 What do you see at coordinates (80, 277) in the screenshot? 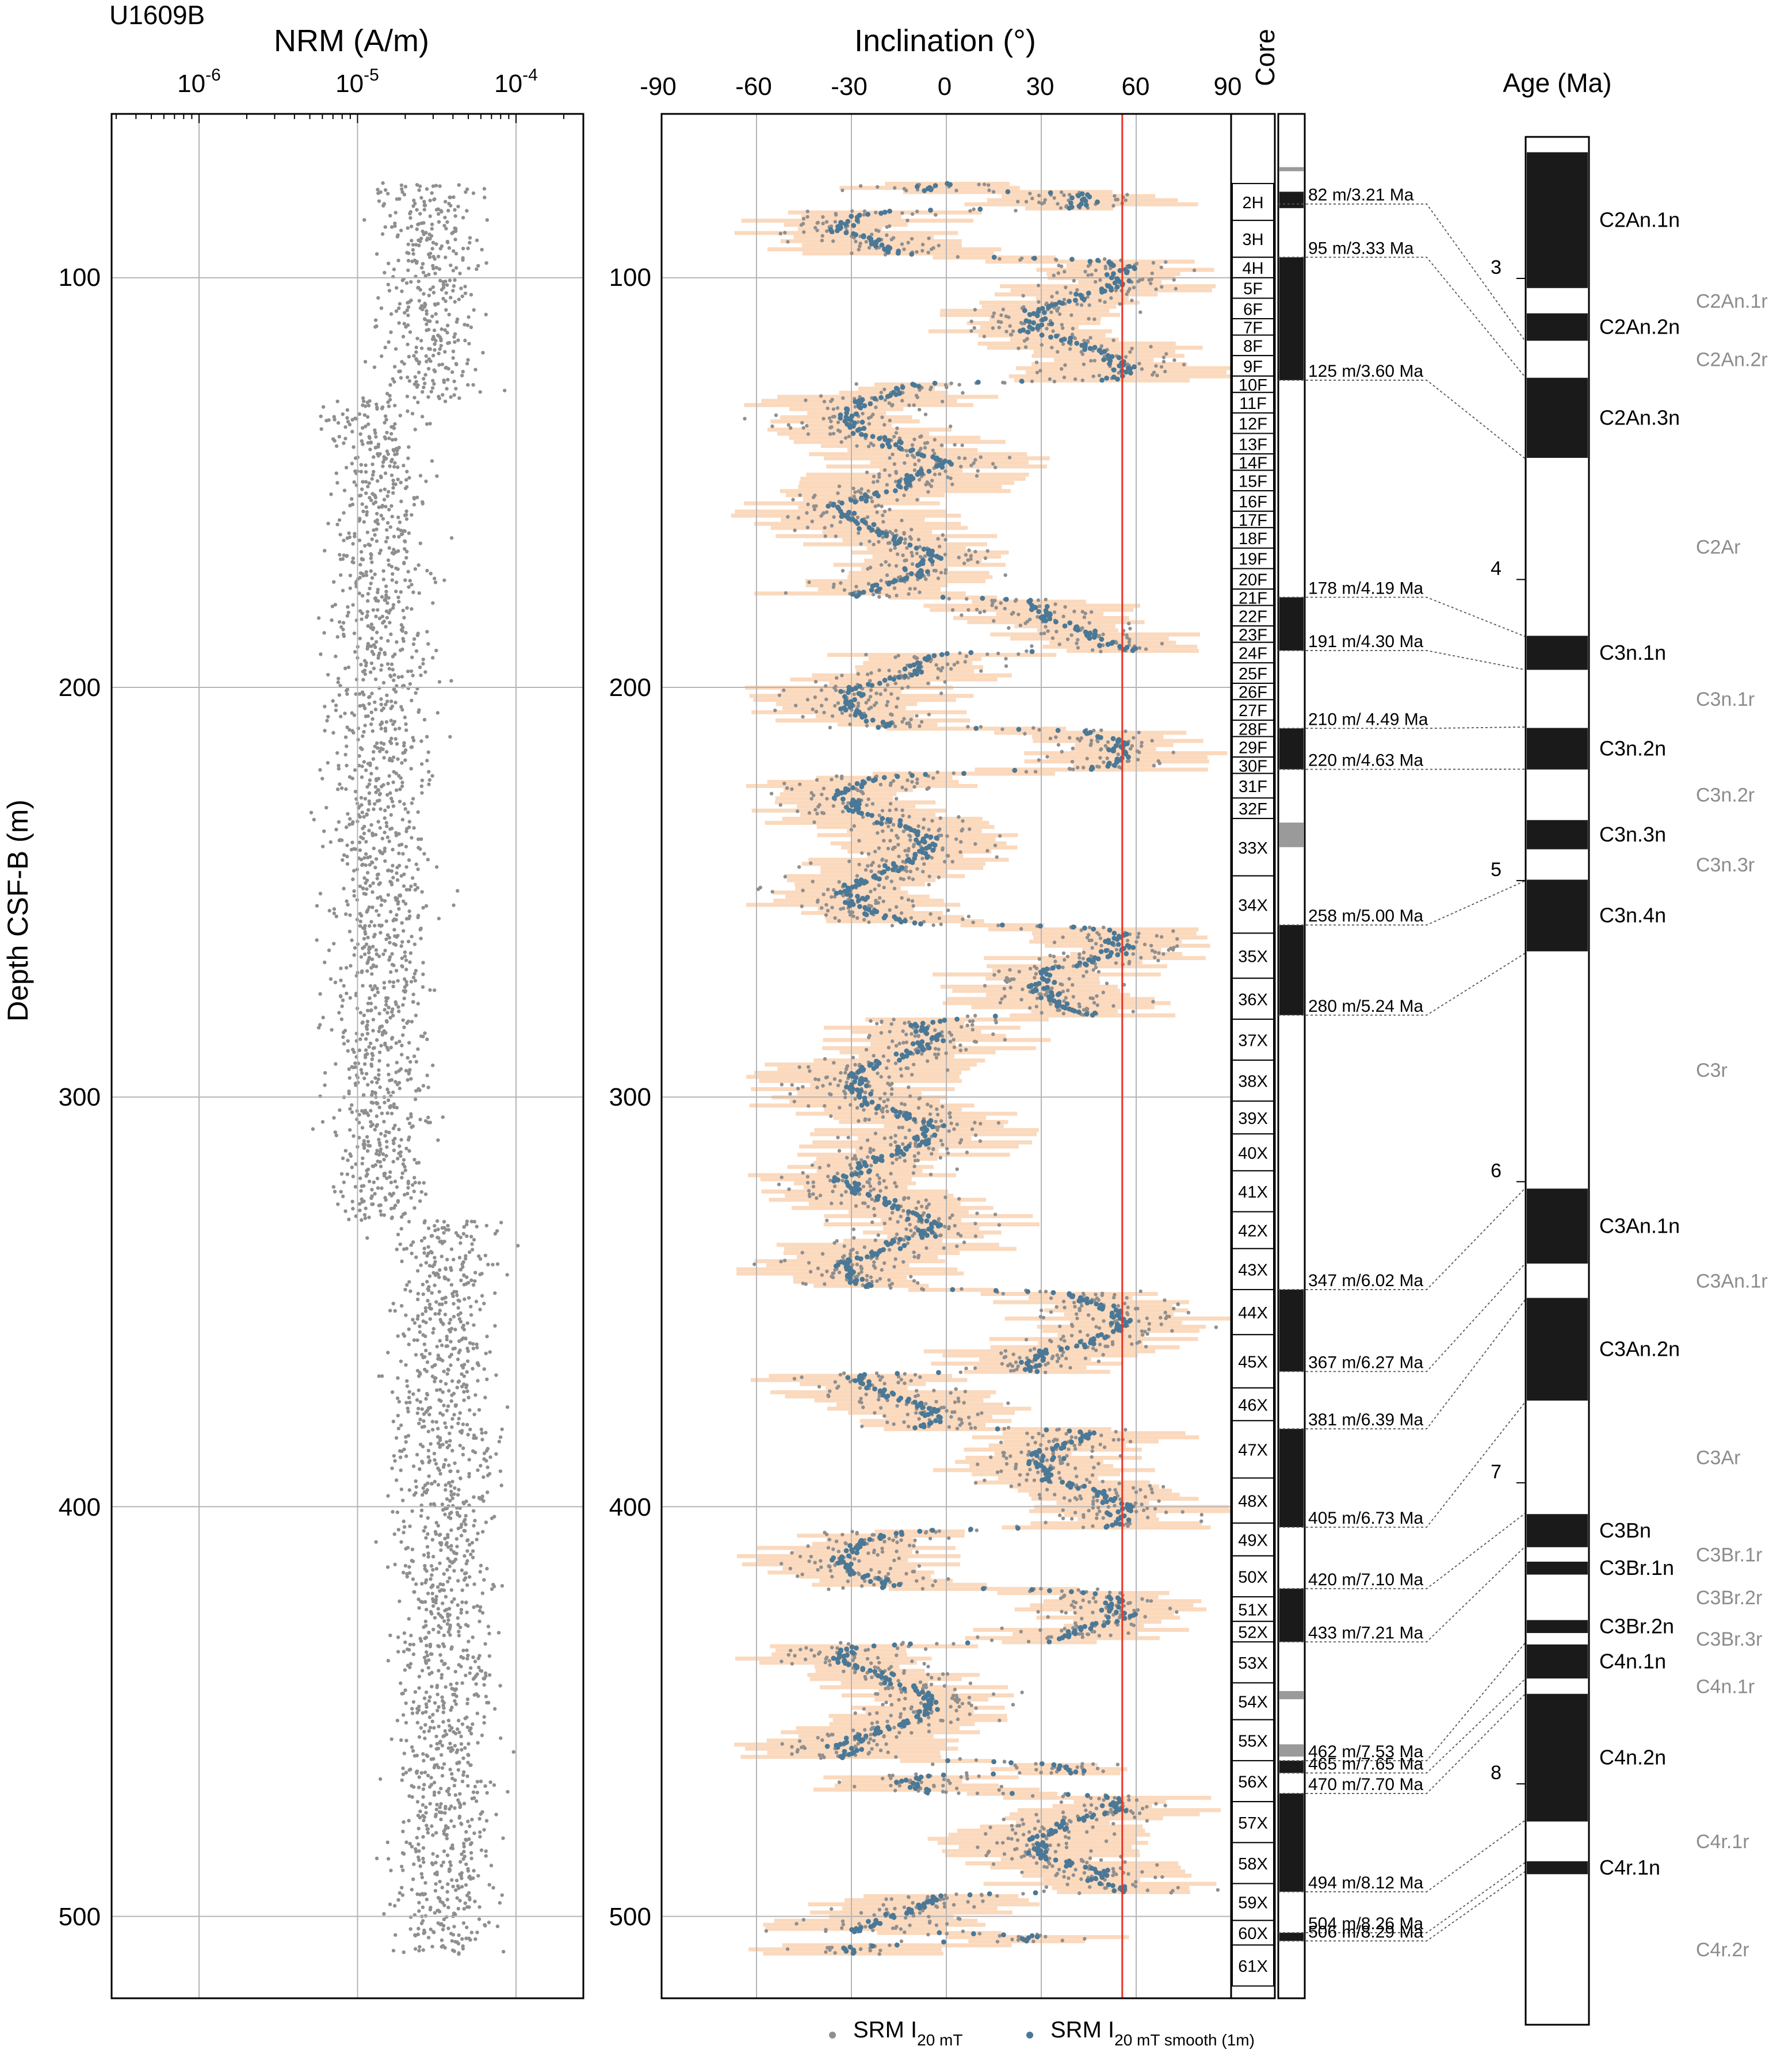
I see `depth-tick-100: 100` at bounding box center [80, 277].